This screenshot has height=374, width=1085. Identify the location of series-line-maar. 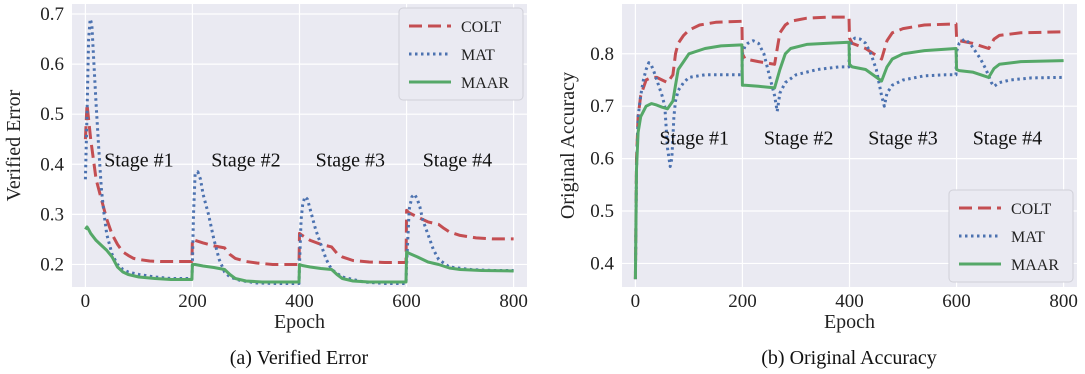
(299, 254).